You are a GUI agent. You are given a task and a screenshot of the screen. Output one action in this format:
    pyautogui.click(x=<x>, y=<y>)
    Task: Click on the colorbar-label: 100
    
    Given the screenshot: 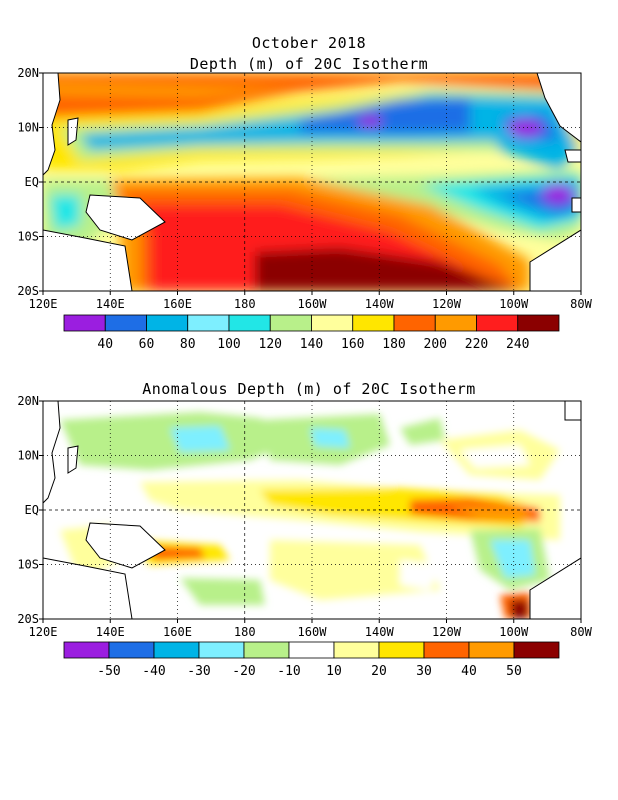 What is the action you would take?
    pyautogui.click(x=228, y=344)
    